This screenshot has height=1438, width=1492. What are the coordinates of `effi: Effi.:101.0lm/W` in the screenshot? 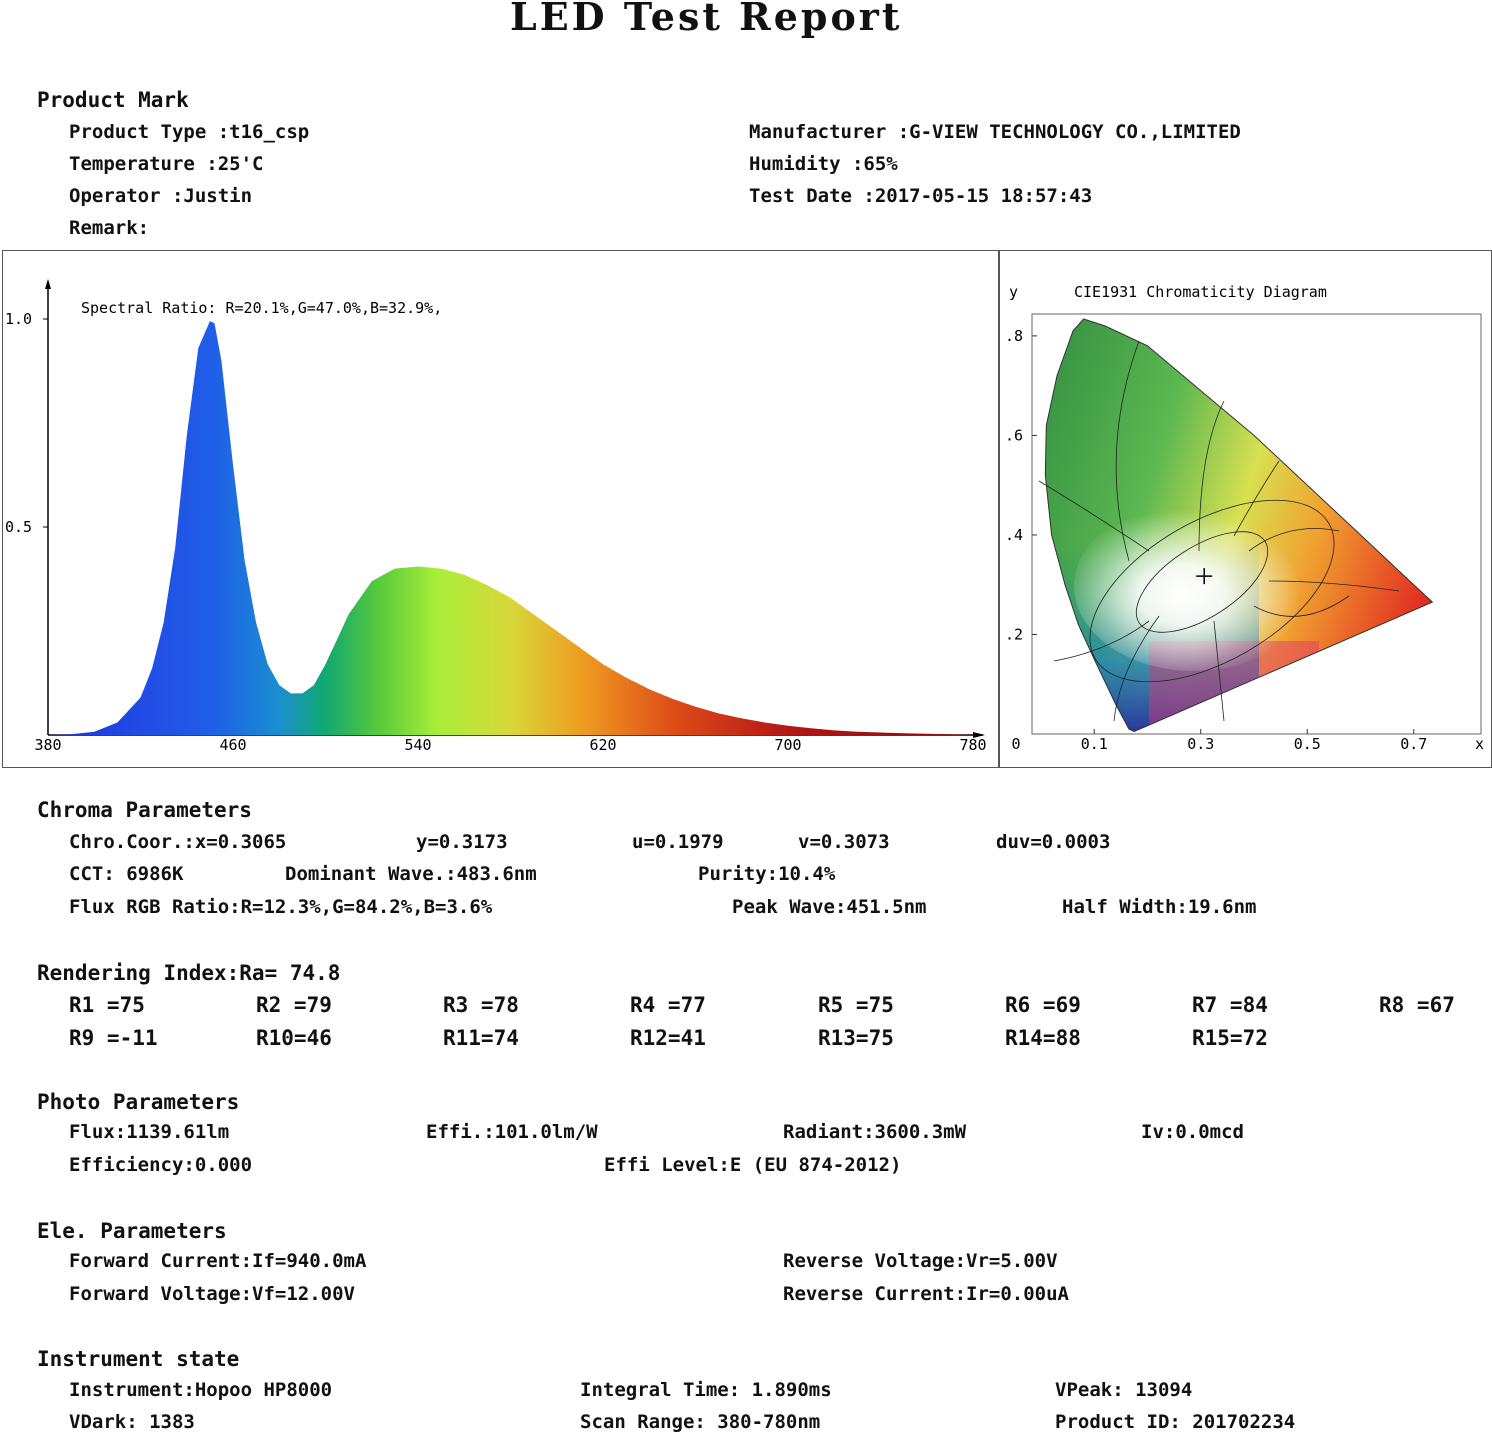 It's located at (512, 1132).